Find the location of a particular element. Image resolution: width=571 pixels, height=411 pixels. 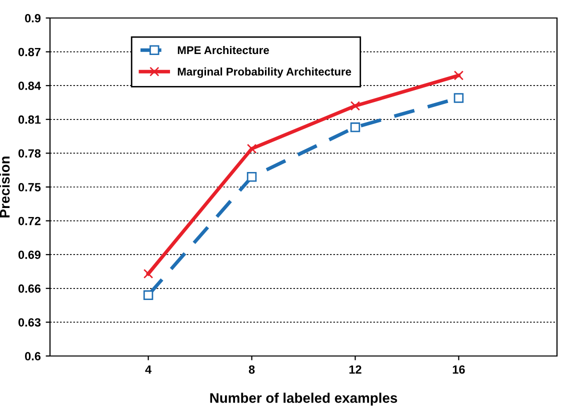

legend-label: MPE Architecture is located at coordinates (223, 50).